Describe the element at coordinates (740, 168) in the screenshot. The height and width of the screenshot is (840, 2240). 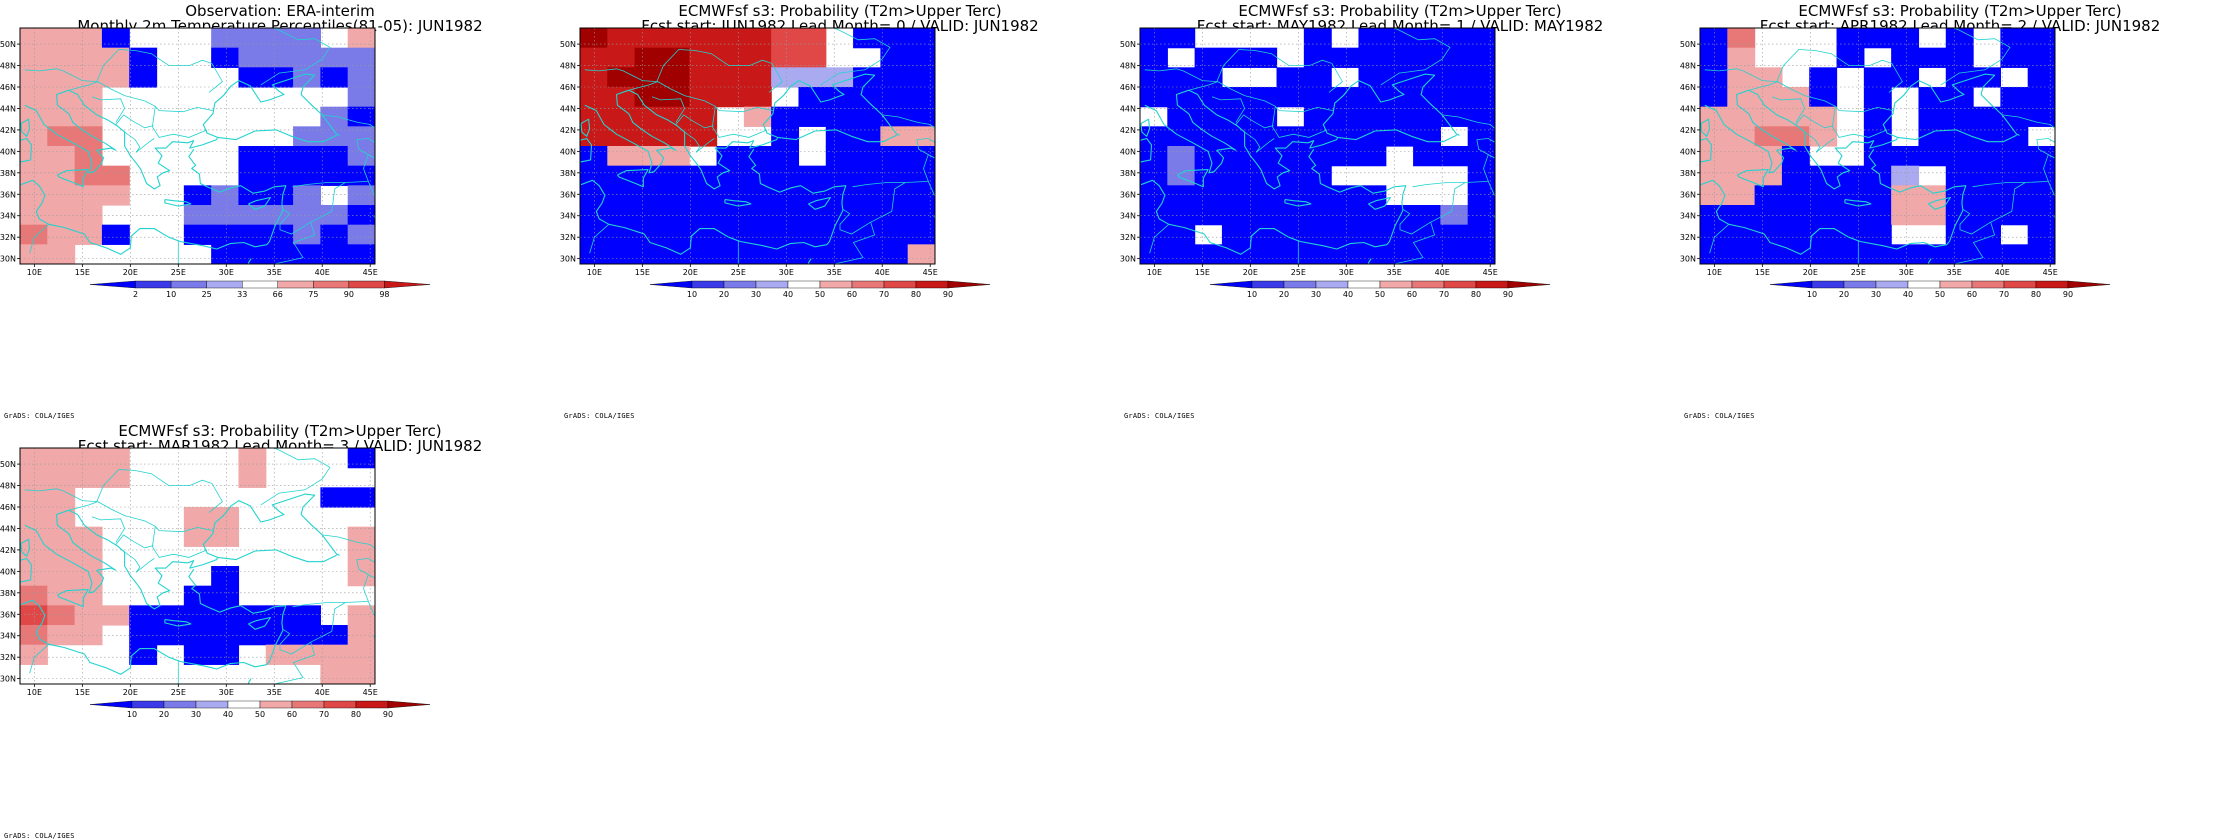
I see `coastlines` at that location.